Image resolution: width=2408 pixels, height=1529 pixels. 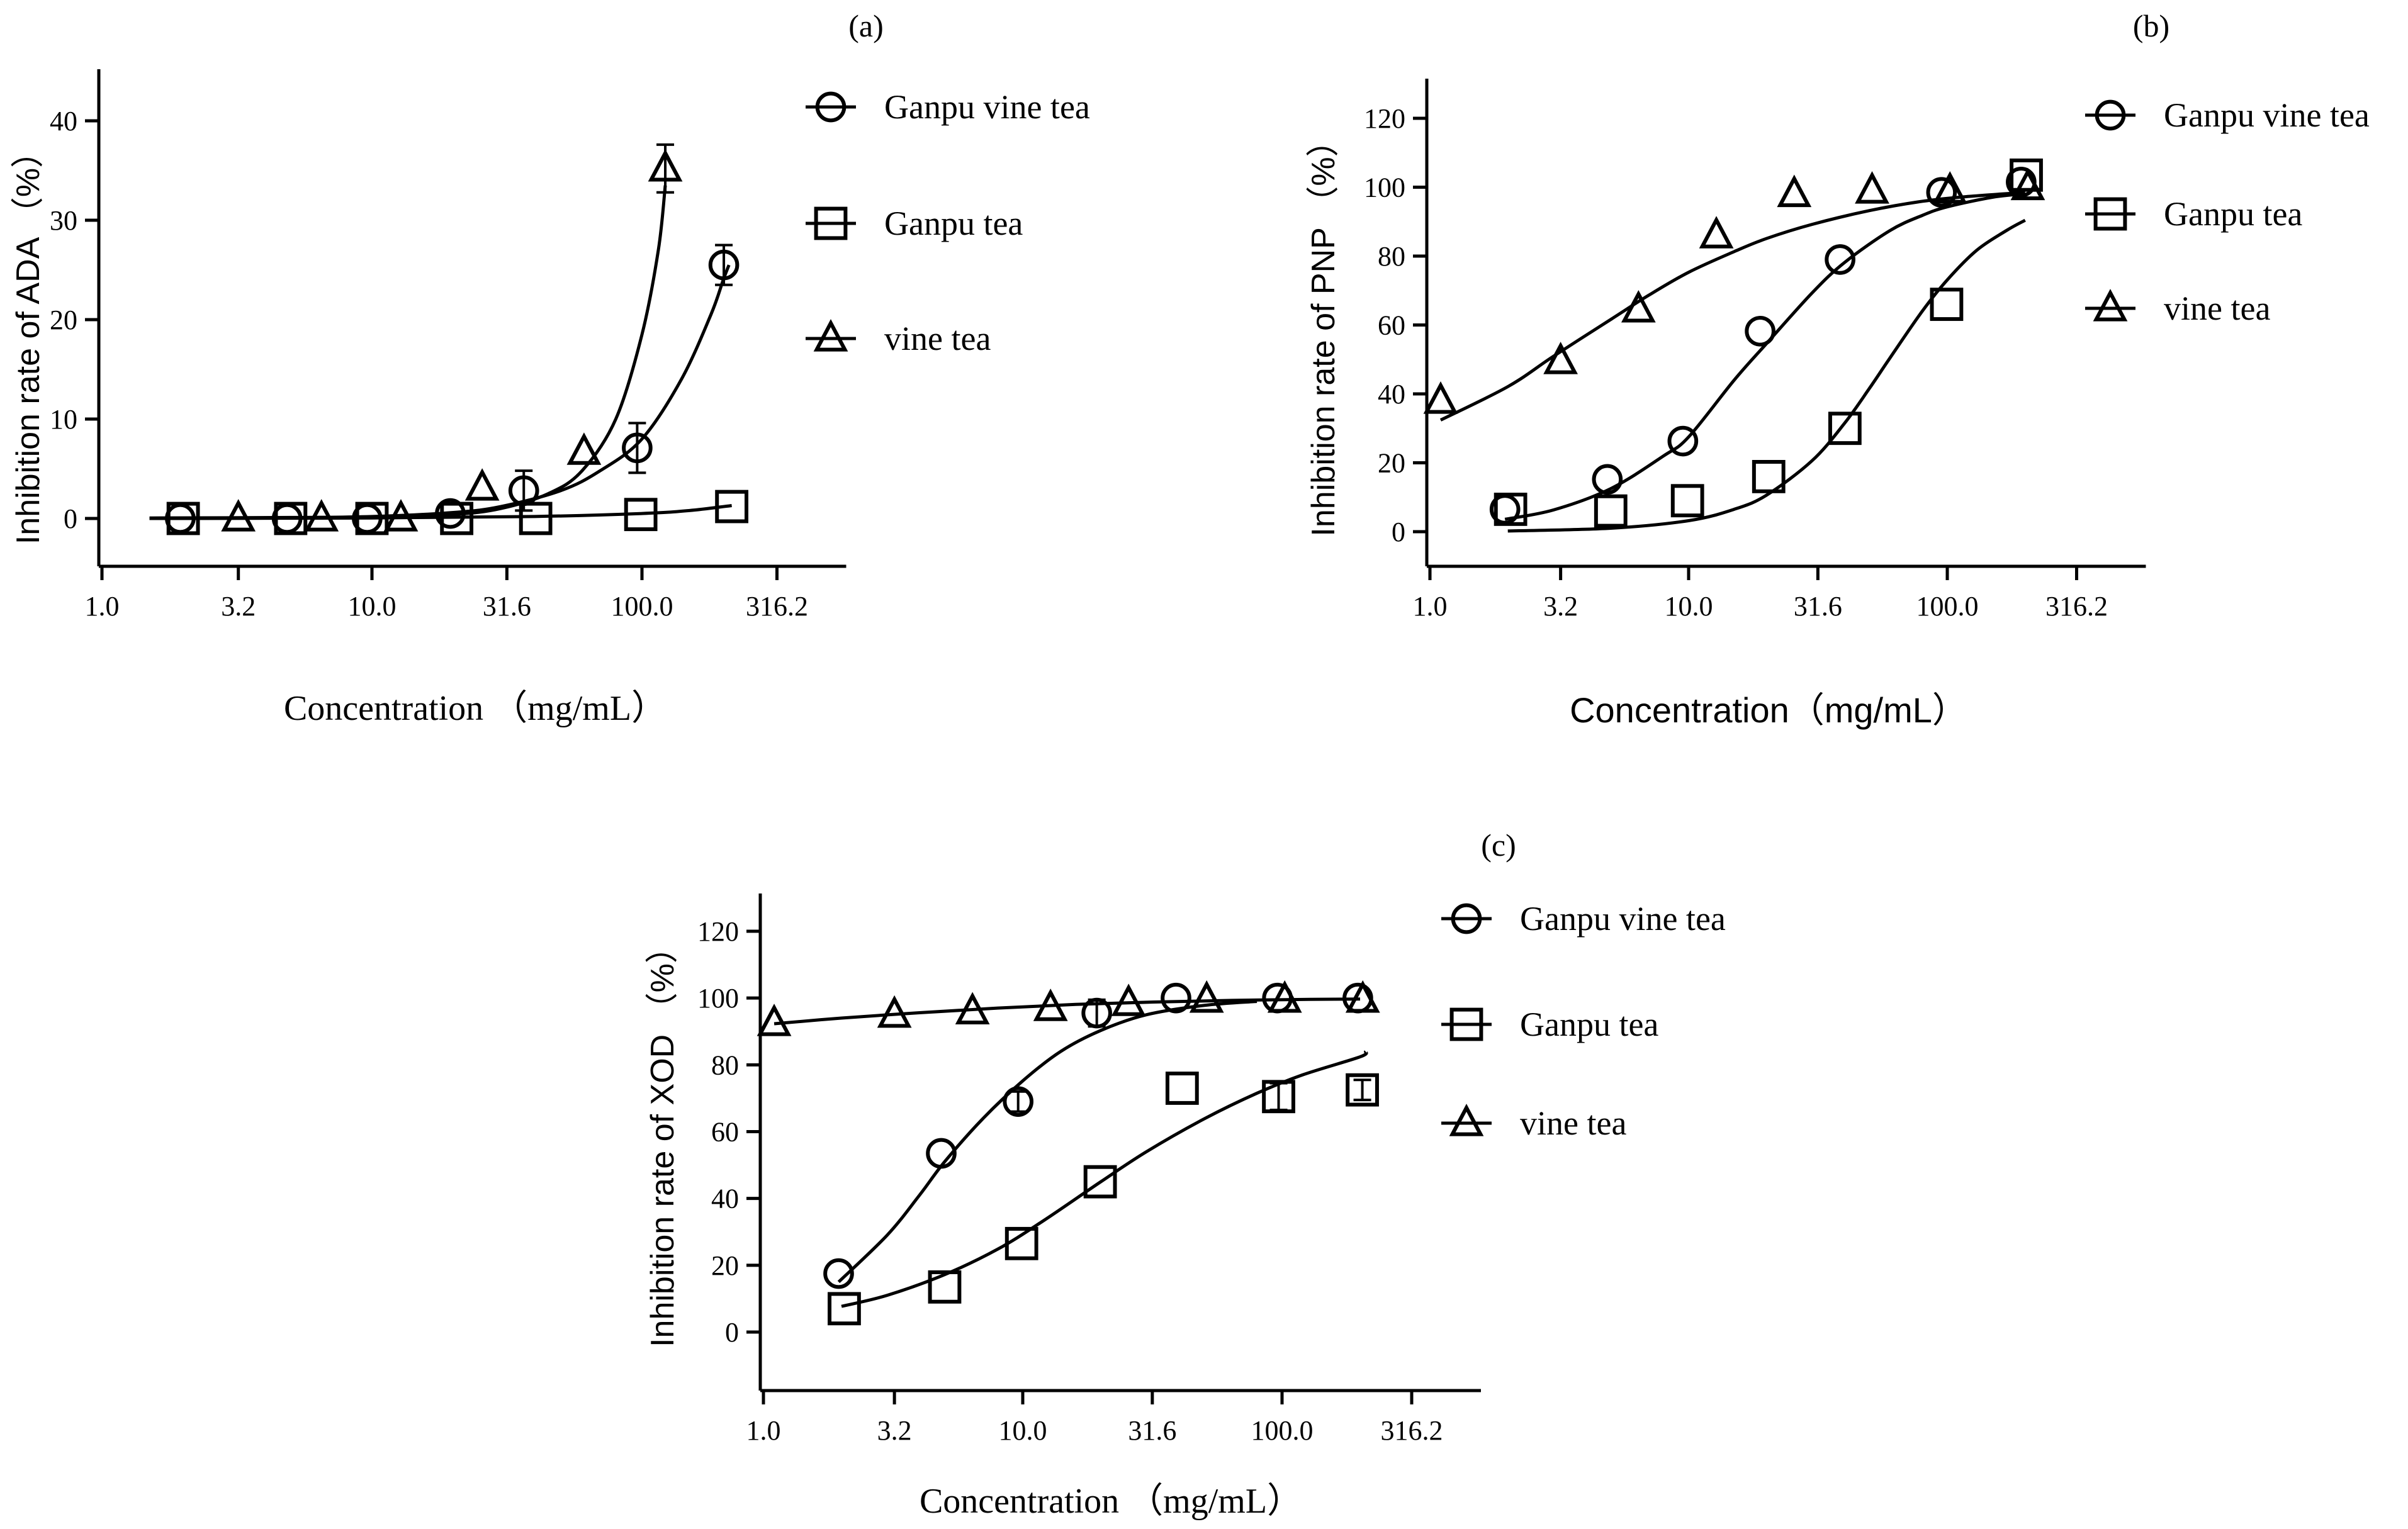 I want to click on legend-label: Ganpu tea, so click(x=1589, y=1024).